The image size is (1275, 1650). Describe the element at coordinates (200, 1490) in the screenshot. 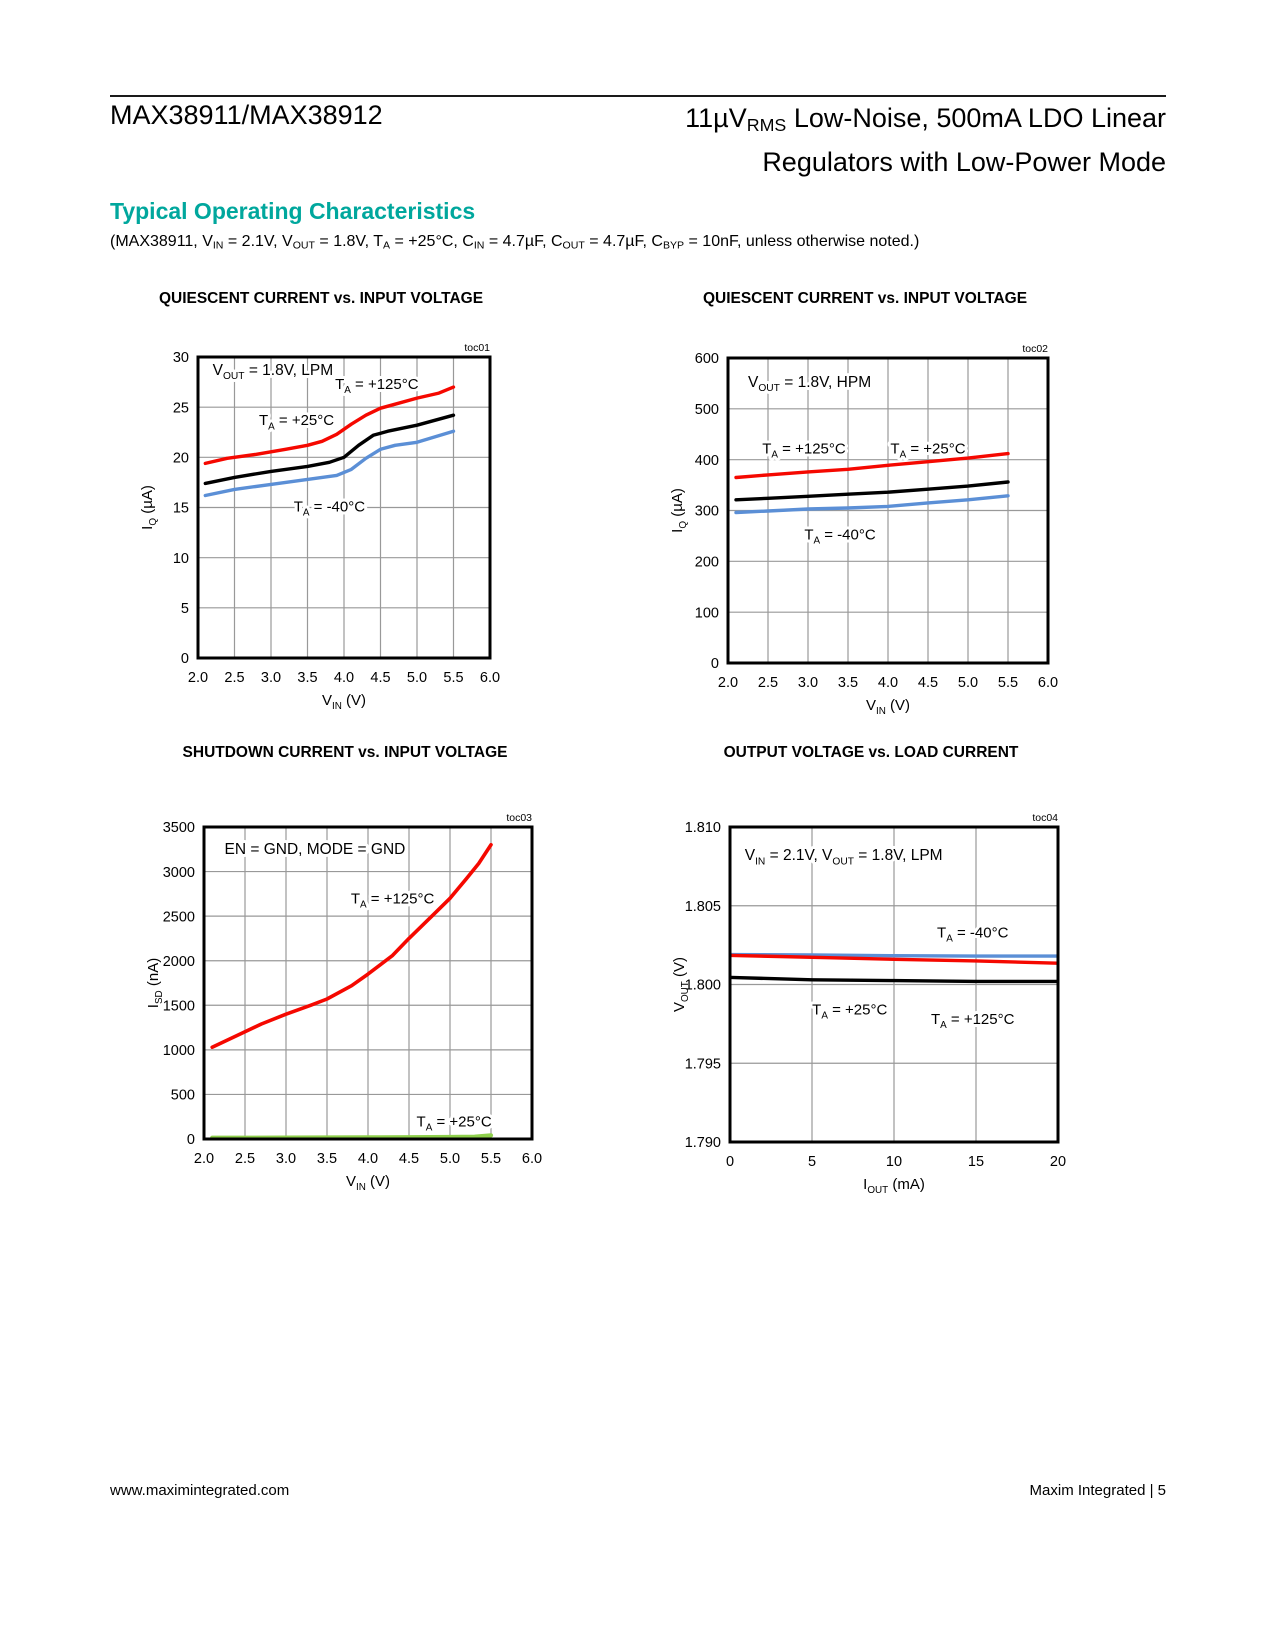

I see `footer-url: www.maximintegrated.com` at that location.